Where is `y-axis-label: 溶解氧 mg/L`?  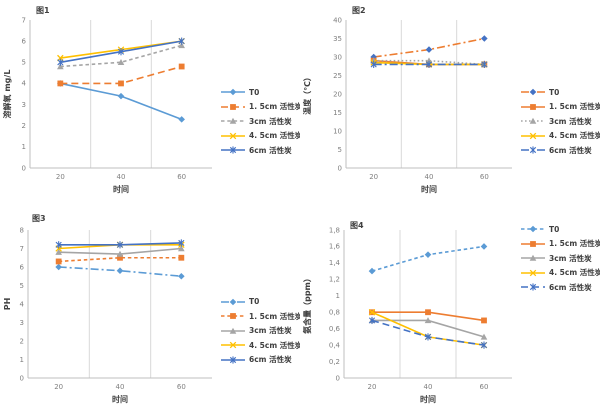 y-axis-label: 溶解氧 mg/L is located at coordinates (7, 94).